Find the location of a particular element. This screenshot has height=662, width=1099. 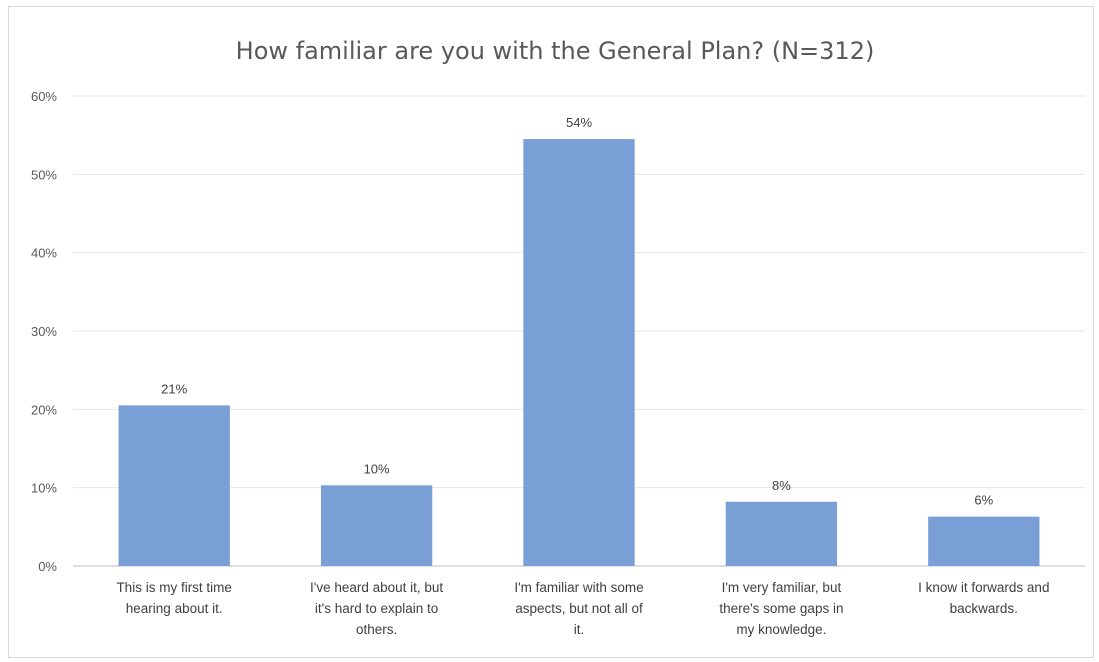

y-tick-label: 0% is located at coordinates (47, 566).